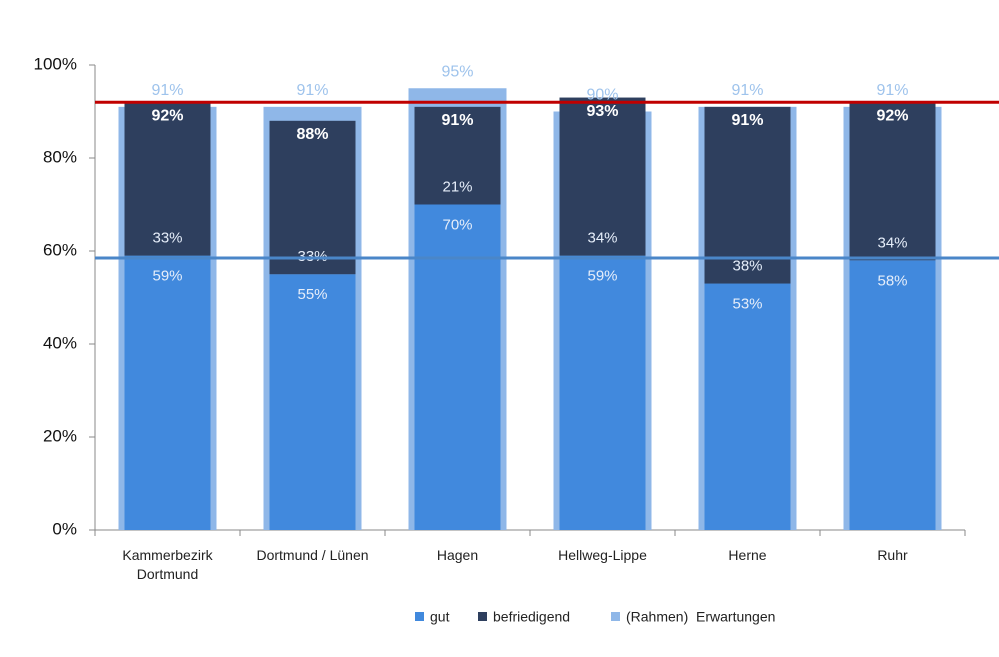 The image size is (999, 657). What do you see at coordinates (457, 555) in the screenshot?
I see `x-tick-label: Hagen` at bounding box center [457, 555].